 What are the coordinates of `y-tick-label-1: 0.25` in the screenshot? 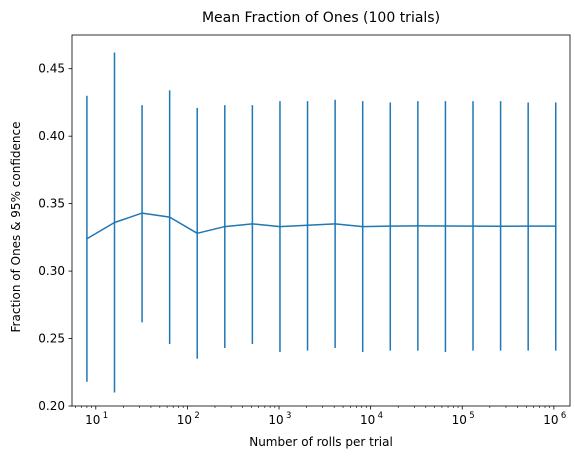 It's located at (51, 339).